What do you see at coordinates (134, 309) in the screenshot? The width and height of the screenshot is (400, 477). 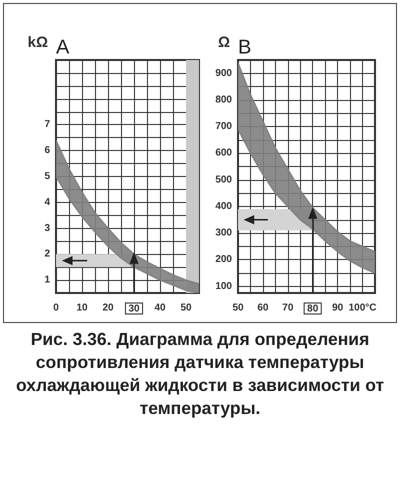 I see `x-tick-label: 30` at bounding box center [134, 309].